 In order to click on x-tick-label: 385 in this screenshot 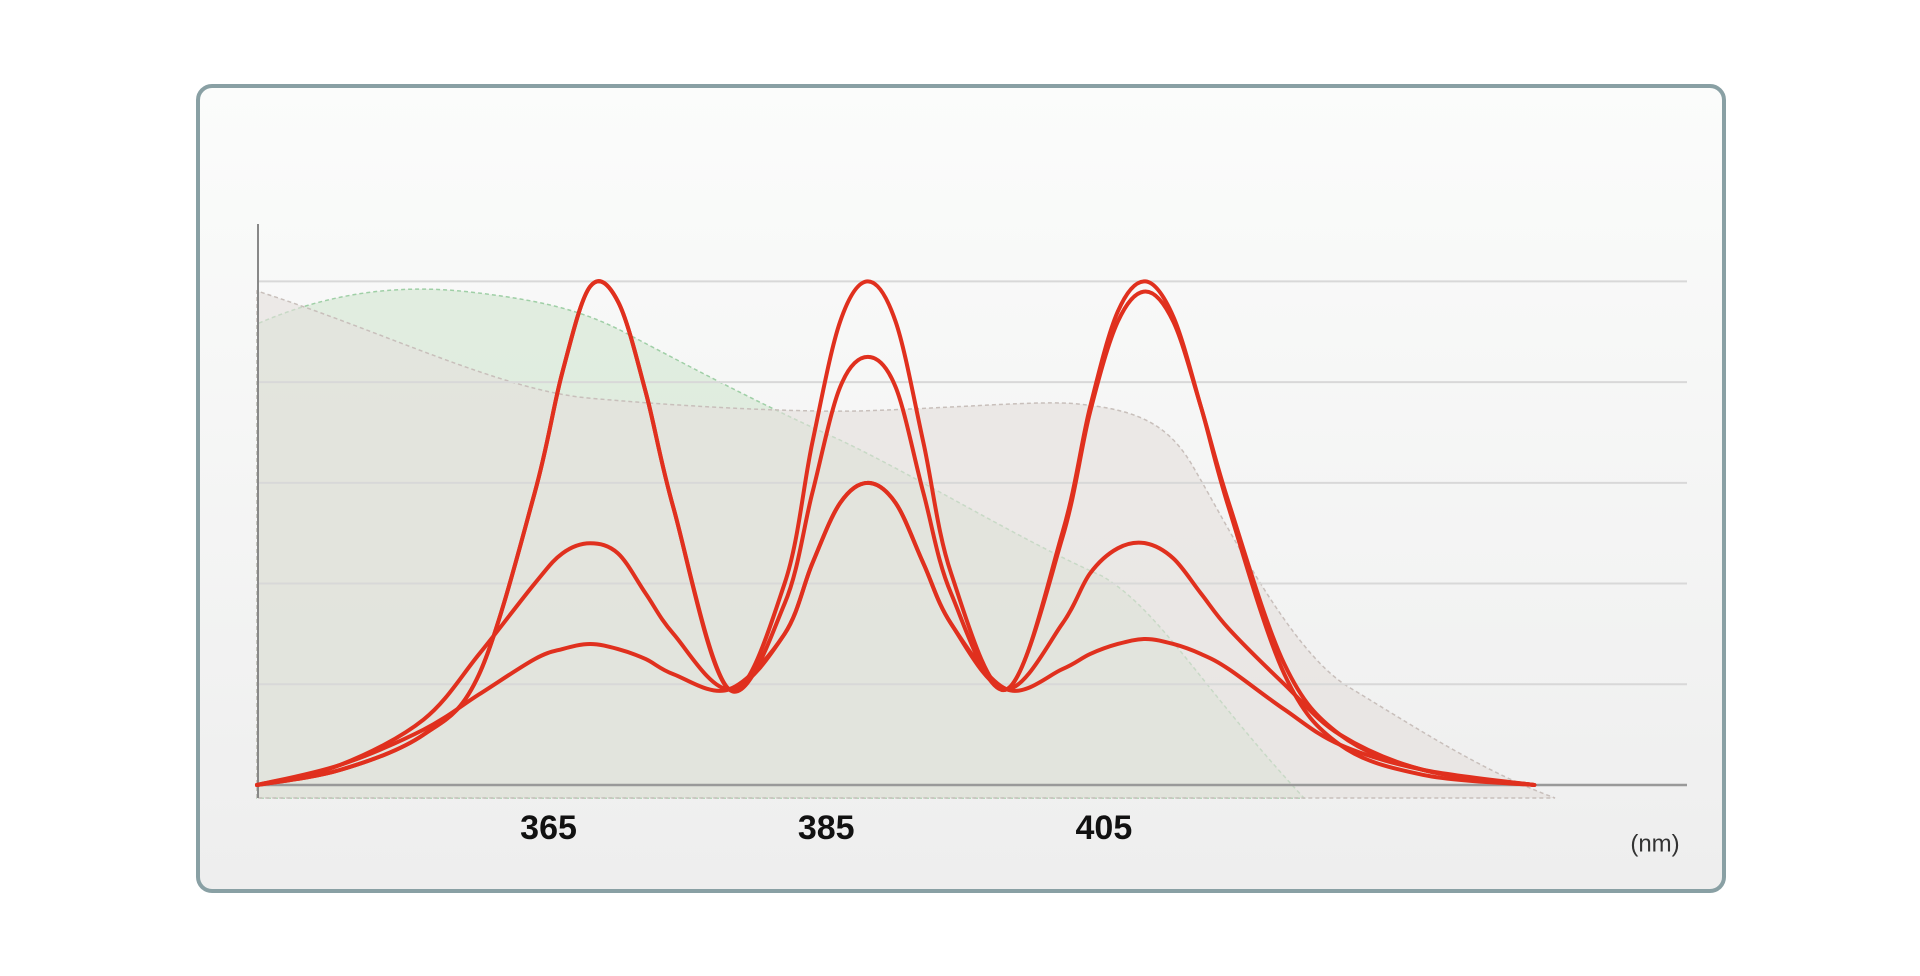, I will do `click(826, 828)`.